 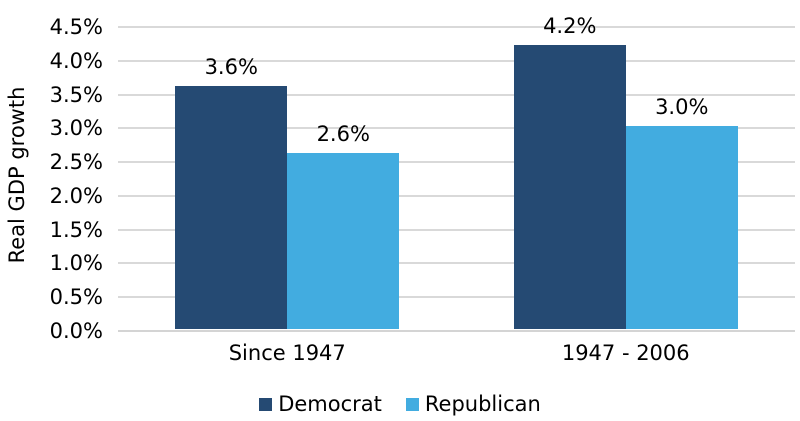 I want to click on y-tick-label: 2.0%, so click(x=76, y=195).